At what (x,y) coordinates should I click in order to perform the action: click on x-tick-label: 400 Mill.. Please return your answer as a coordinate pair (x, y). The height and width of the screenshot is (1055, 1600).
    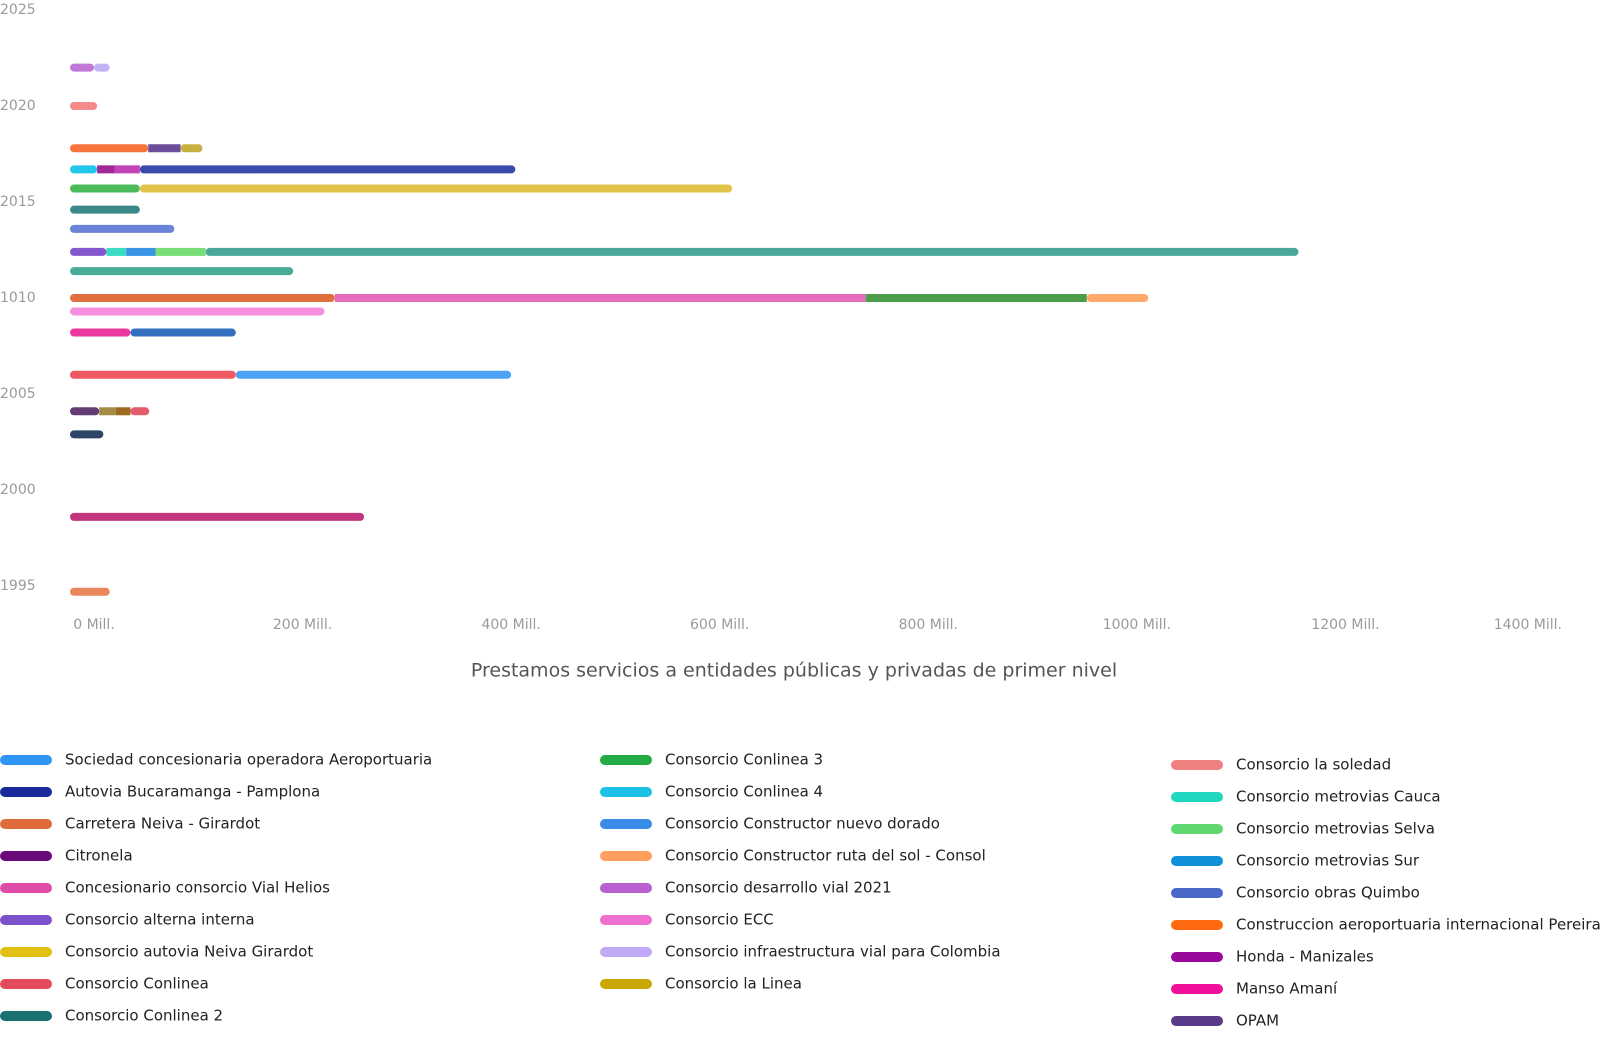
    Looking at the image, I should click on (510, 625).